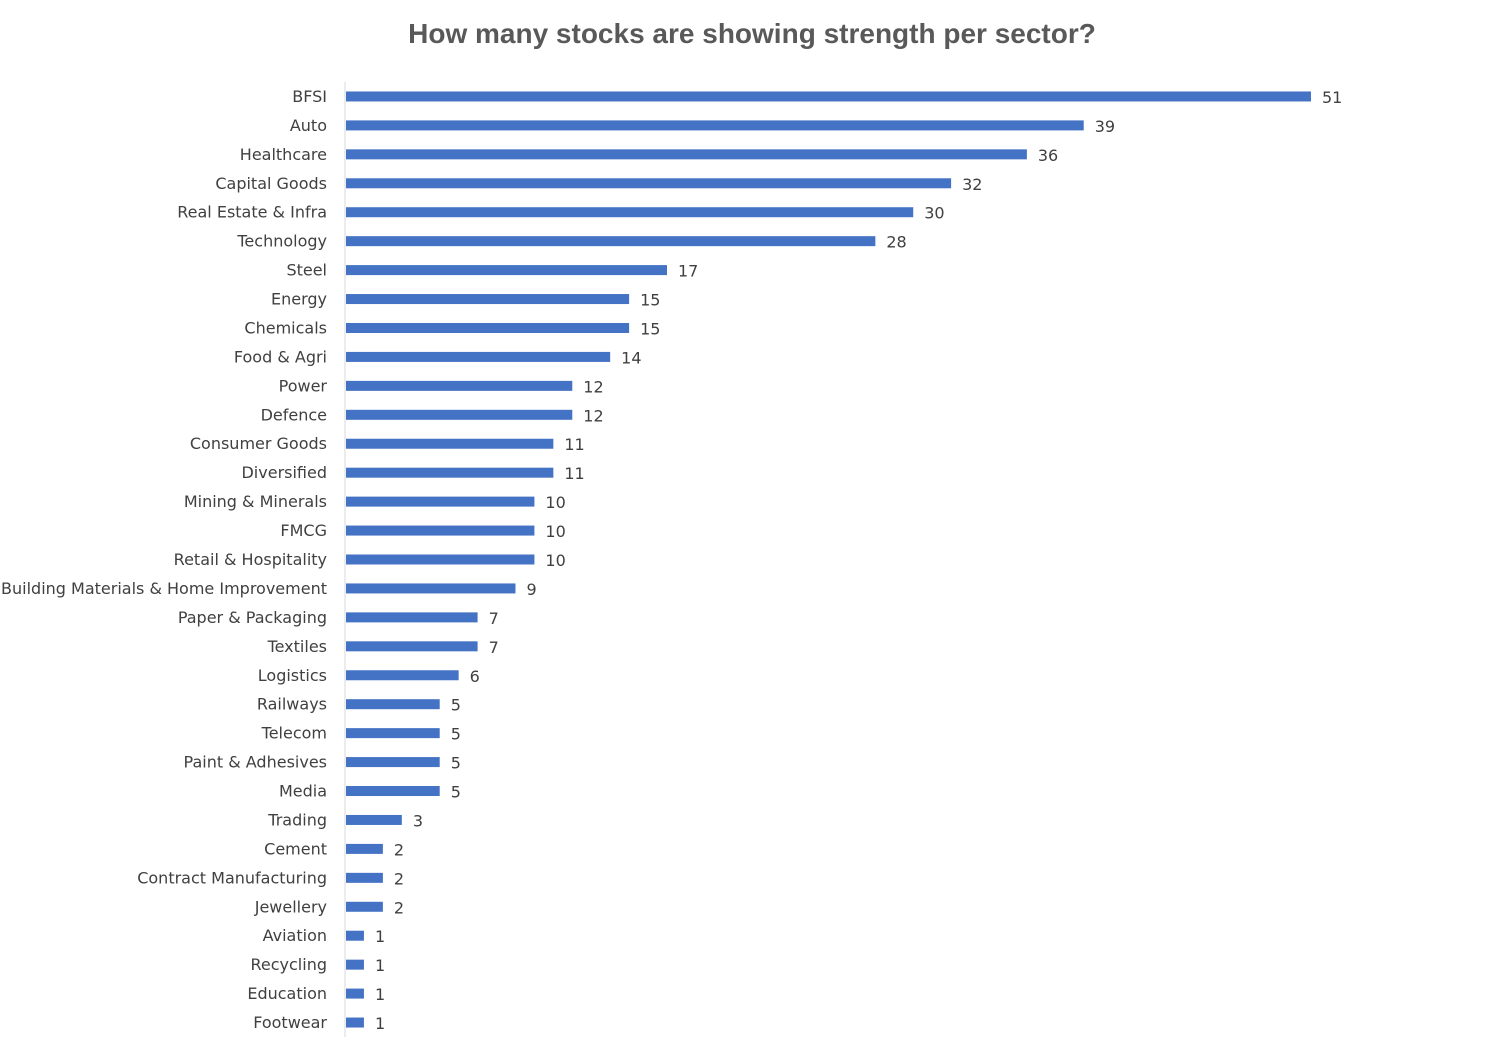 The image size is (1504, 1061). I want to click on category-label: Food & Agri, so click(280, 356).